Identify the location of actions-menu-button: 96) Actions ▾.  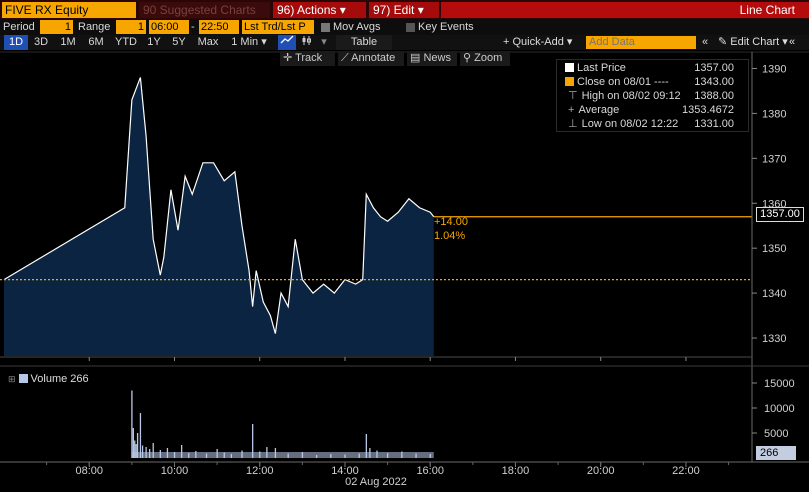
(319, 10).